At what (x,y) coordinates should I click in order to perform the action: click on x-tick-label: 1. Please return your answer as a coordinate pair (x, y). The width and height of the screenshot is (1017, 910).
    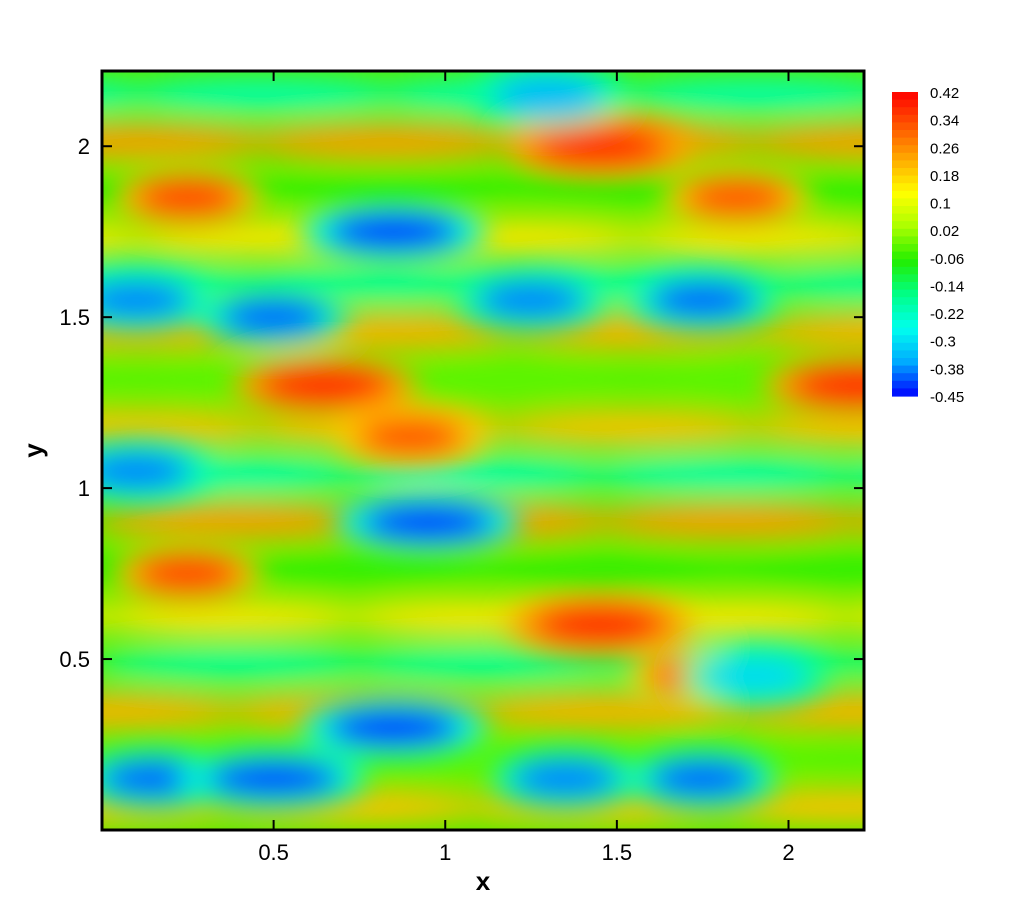
    Looking at the image, I should click on (445, 852).